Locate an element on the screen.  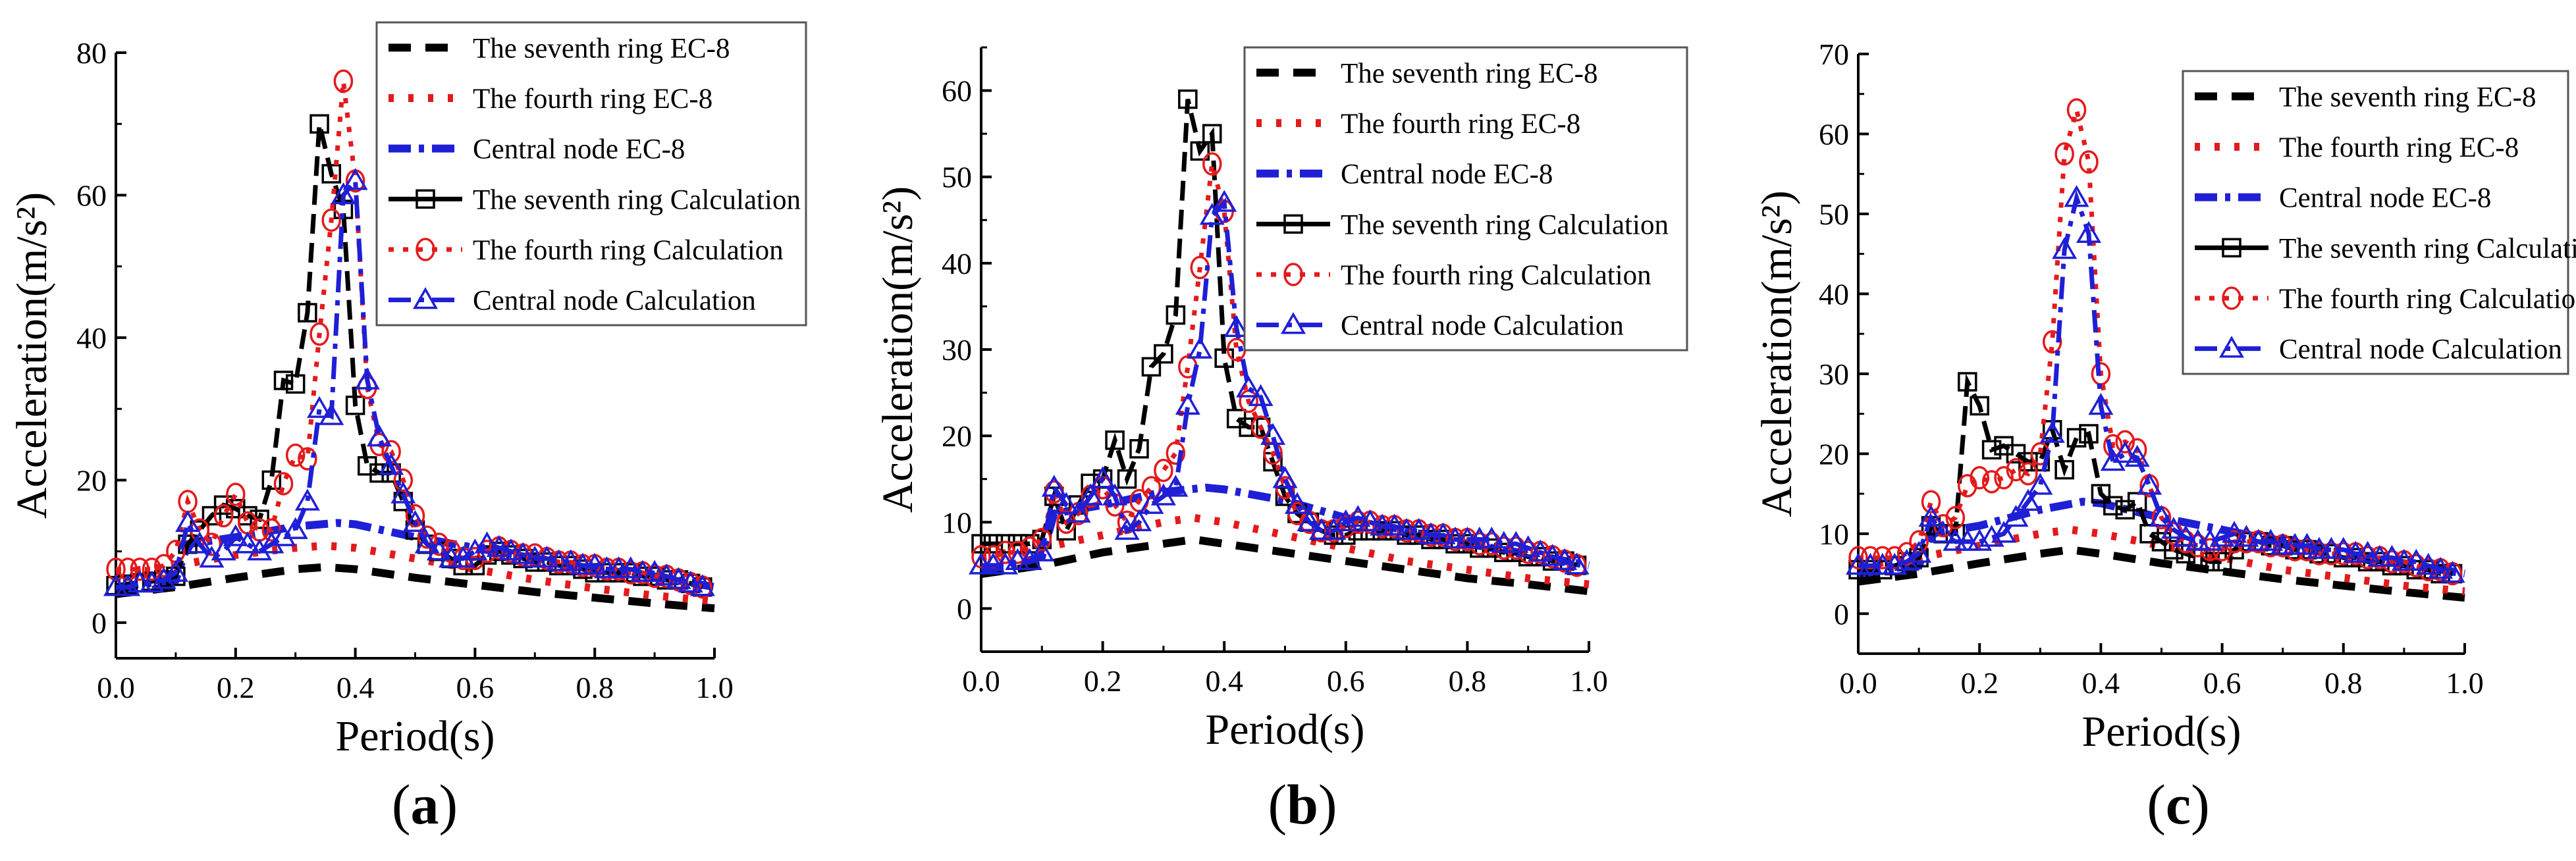
x-axis-title: Period(s) is located at coordinates (1285, 730).